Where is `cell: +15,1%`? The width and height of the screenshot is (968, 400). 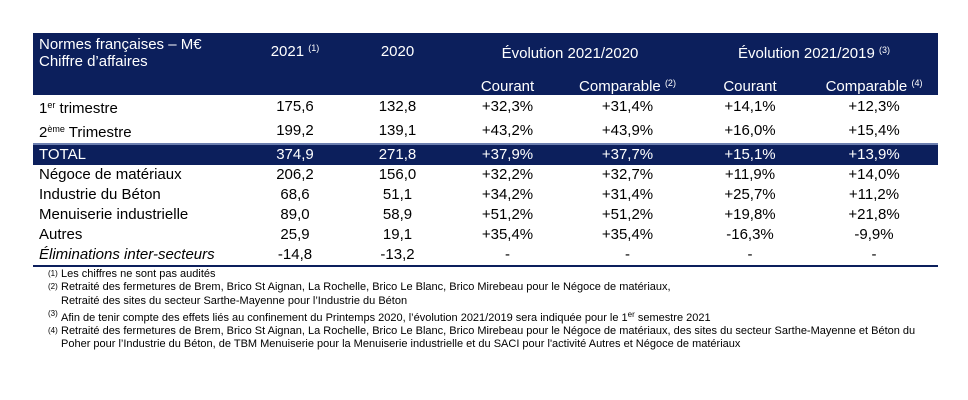 cell: +15,1% is located at coordinates (750, 154).